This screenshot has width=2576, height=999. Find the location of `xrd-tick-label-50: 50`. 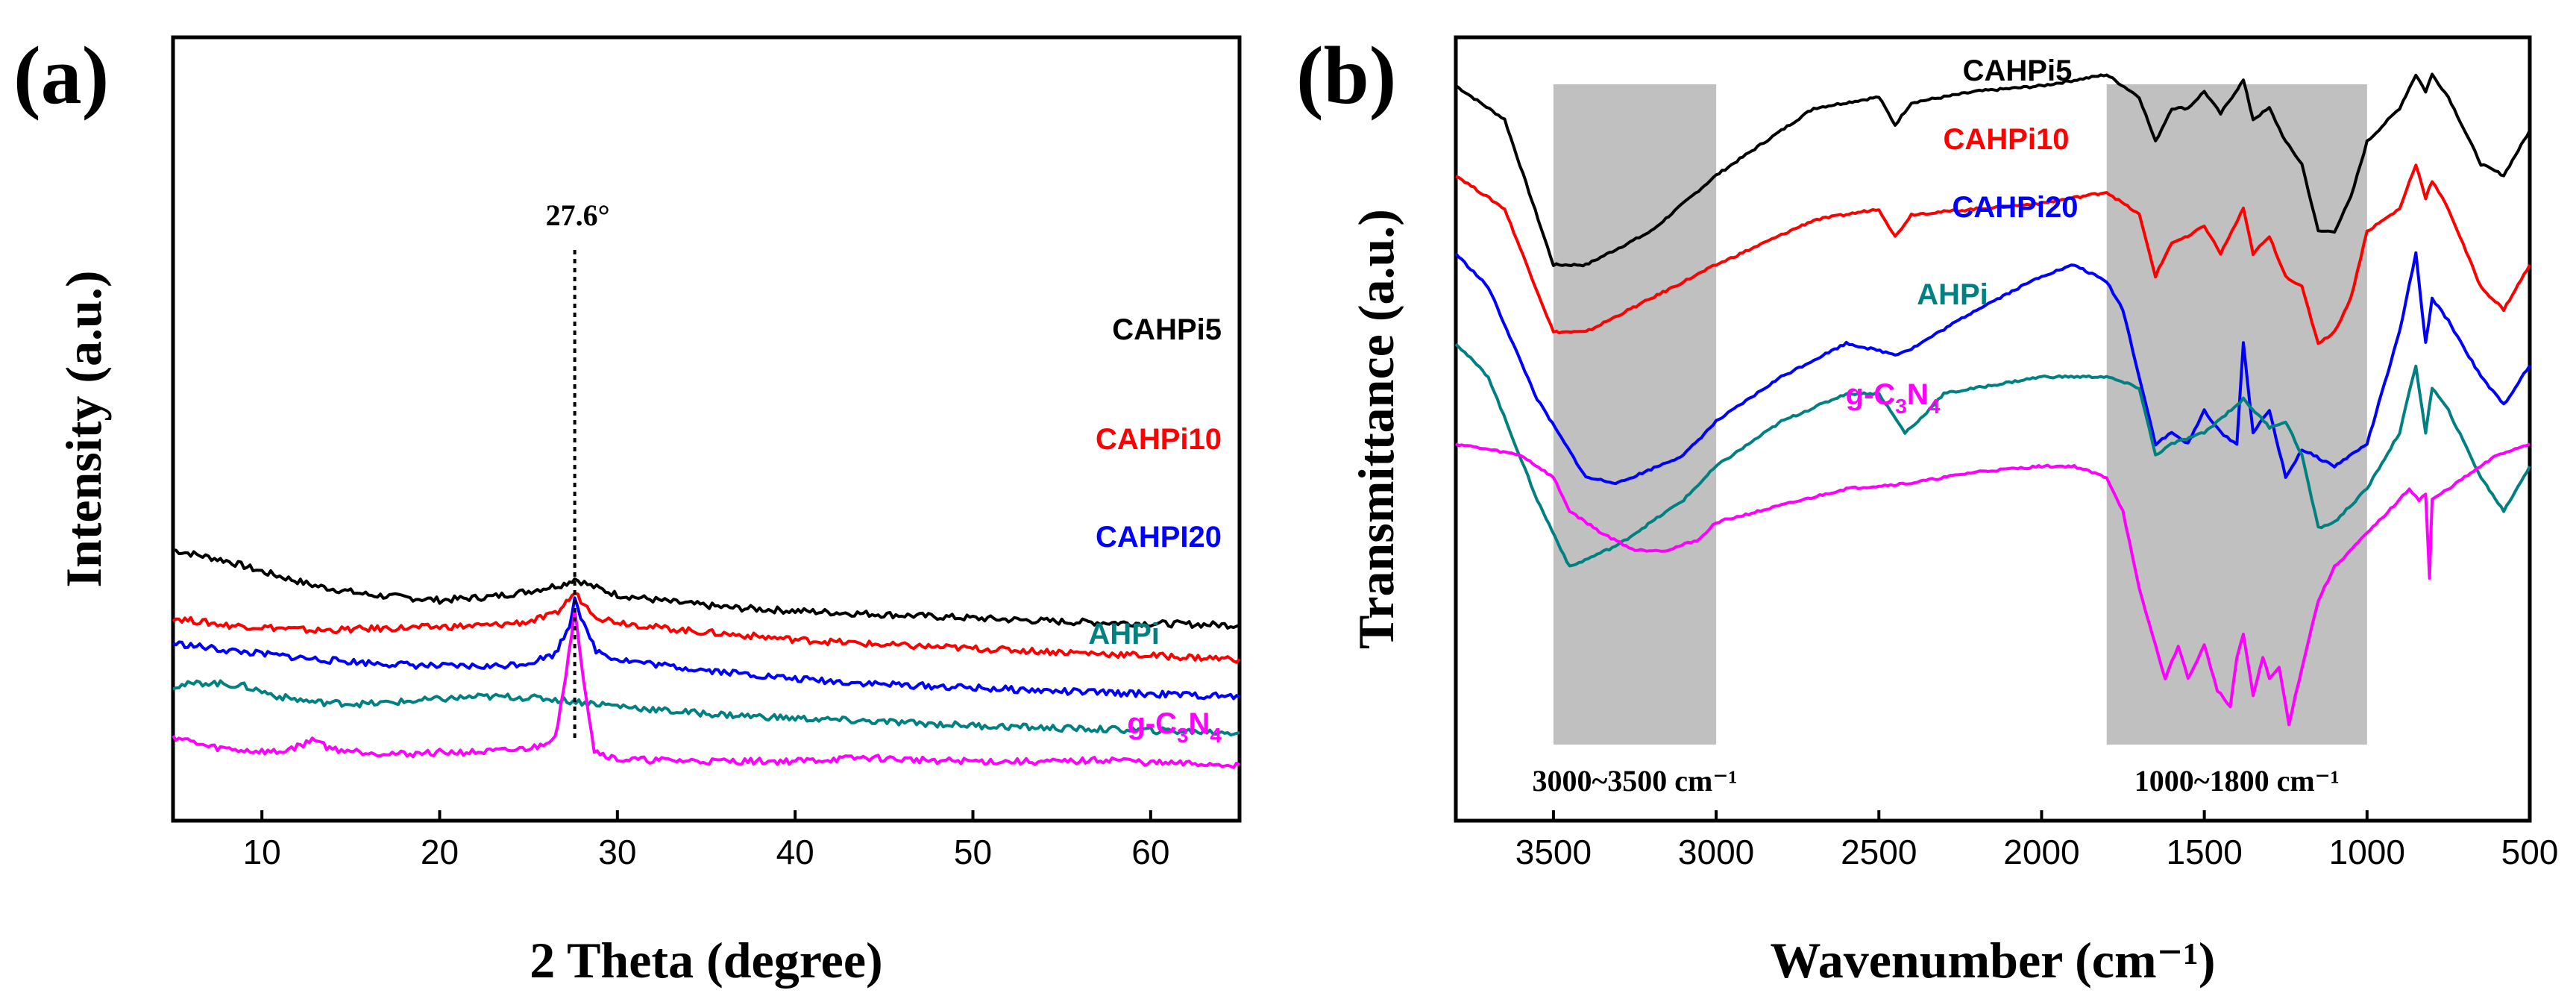

xrd-tick-label-50: 50 is located at coordinates (973, 852).